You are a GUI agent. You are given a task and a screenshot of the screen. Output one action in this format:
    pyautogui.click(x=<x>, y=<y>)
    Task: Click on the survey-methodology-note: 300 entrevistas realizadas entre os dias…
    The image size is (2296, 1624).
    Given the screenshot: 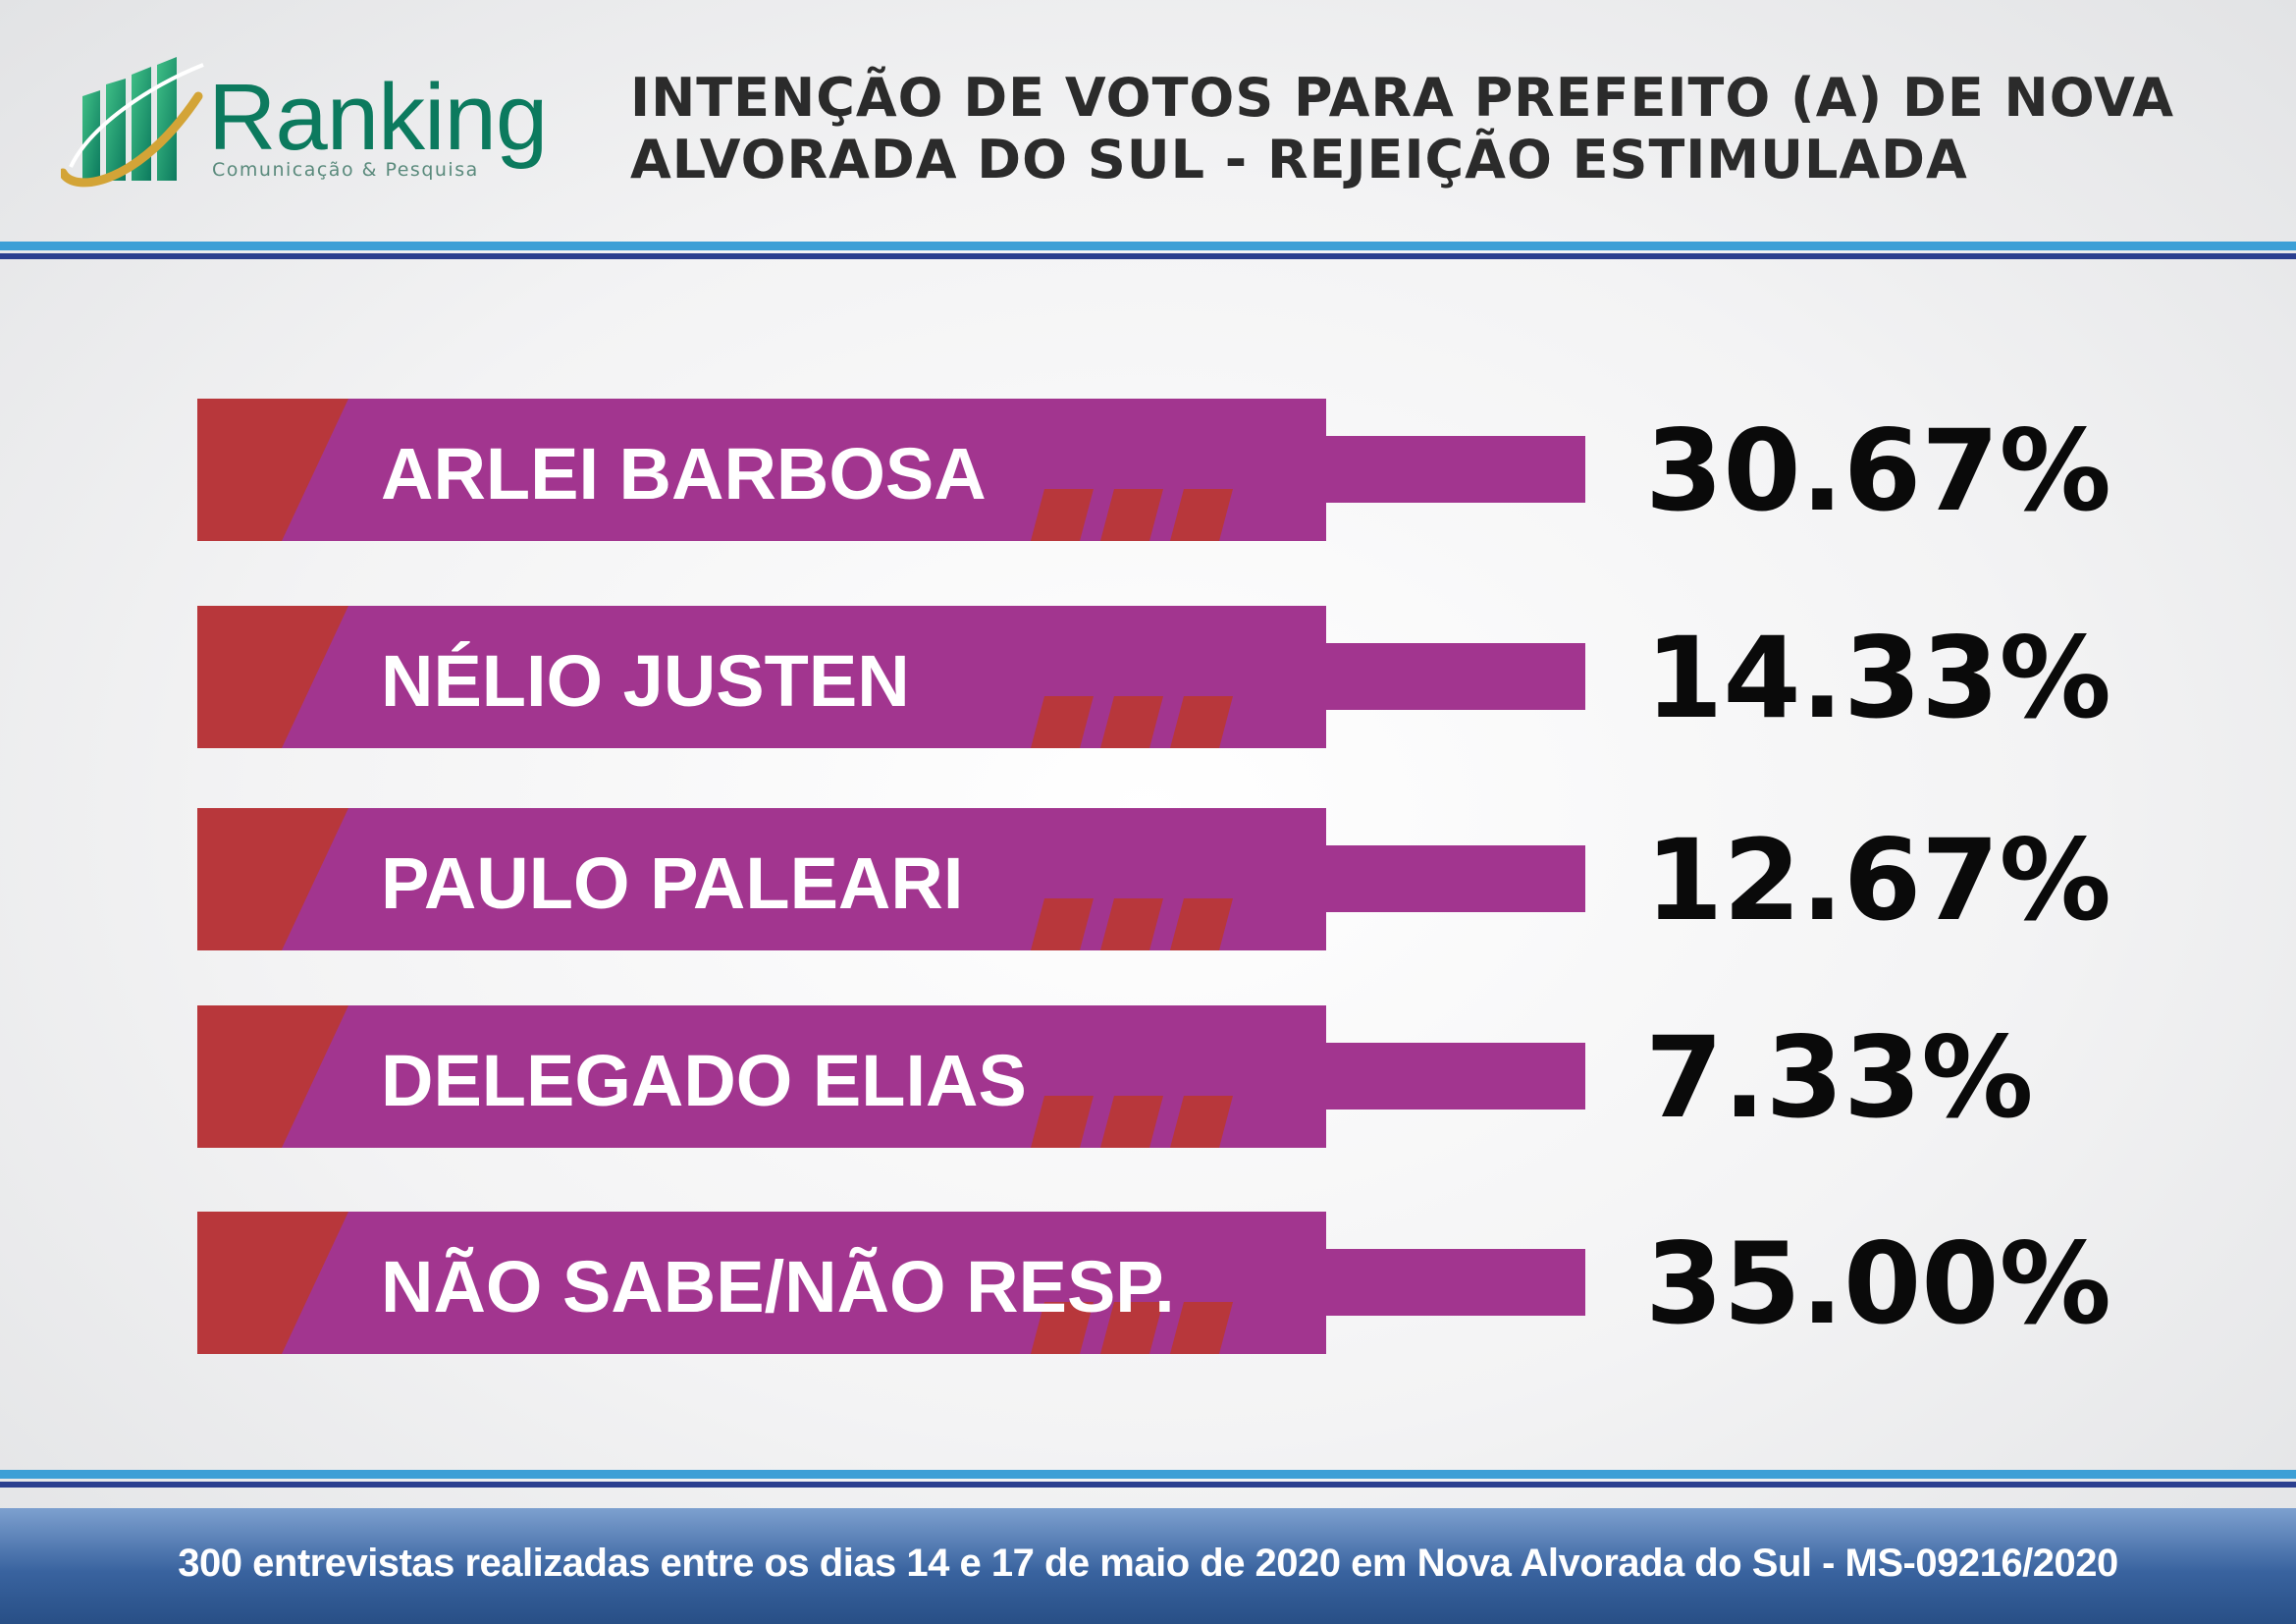 What is the action you would take?
    pyautogui.click(x=1148, y=1563)
    